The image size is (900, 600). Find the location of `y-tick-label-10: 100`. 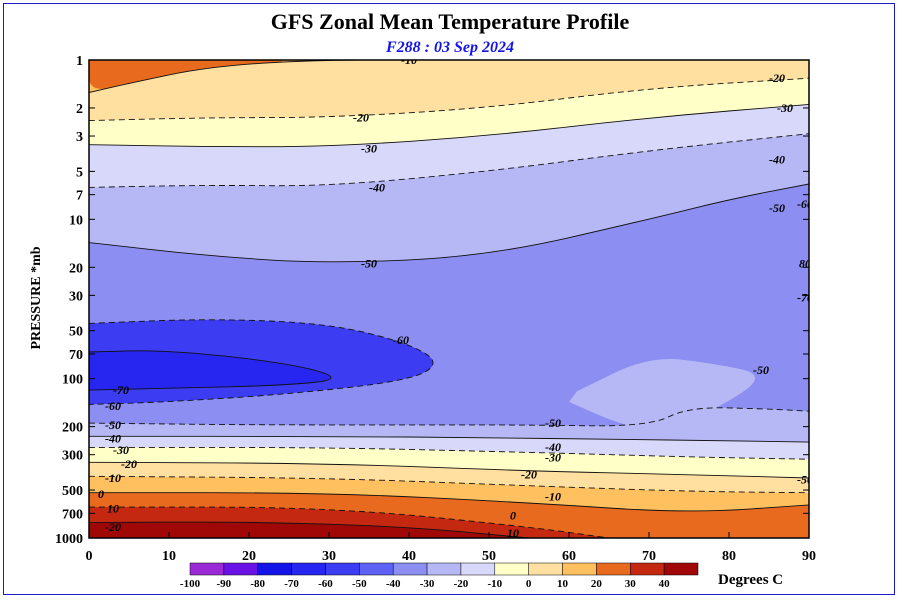

y-tick-label-10: 100 is located at coordinates (72, 380).